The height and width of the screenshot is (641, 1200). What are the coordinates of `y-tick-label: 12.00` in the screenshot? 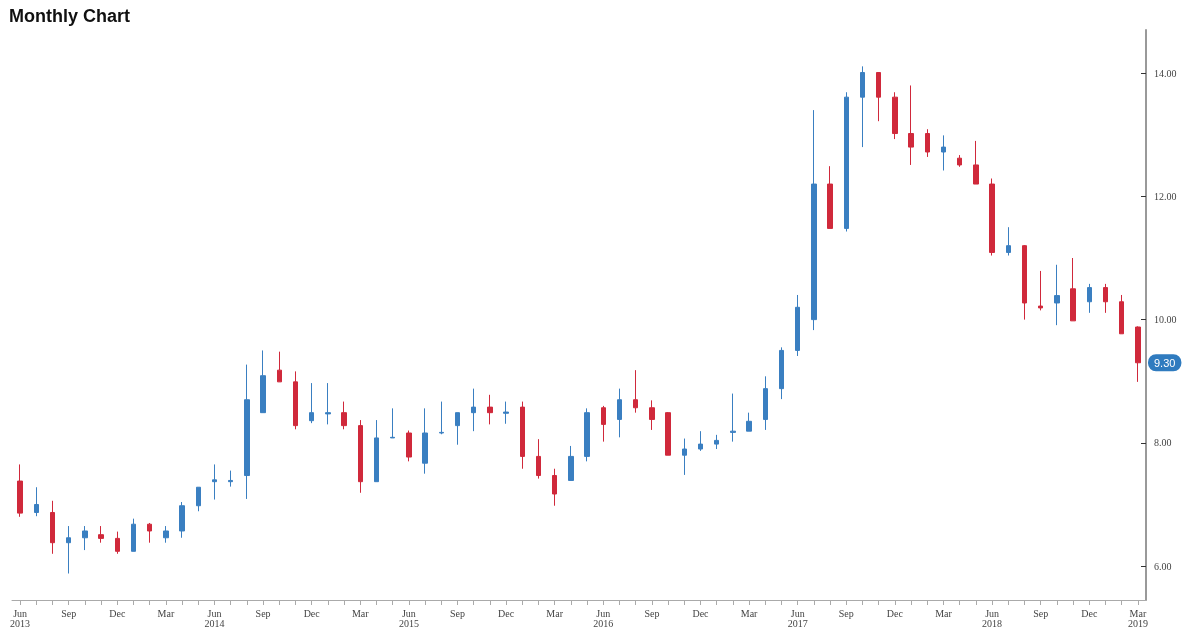 It's located at (1165, 196).